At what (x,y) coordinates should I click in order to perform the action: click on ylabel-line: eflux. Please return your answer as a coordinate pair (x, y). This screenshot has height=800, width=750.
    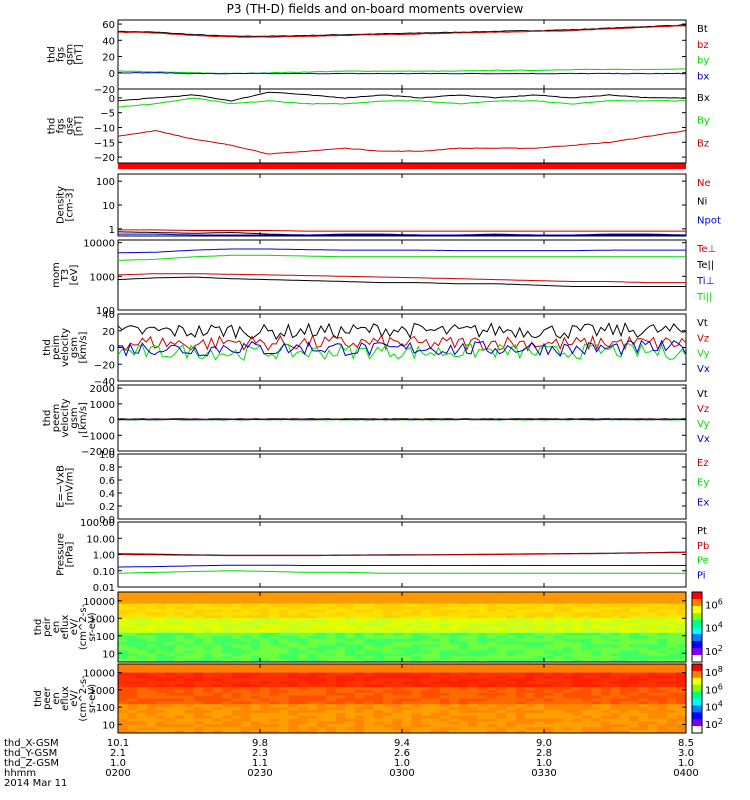
    Looking at the image, I should click on (65, 627).